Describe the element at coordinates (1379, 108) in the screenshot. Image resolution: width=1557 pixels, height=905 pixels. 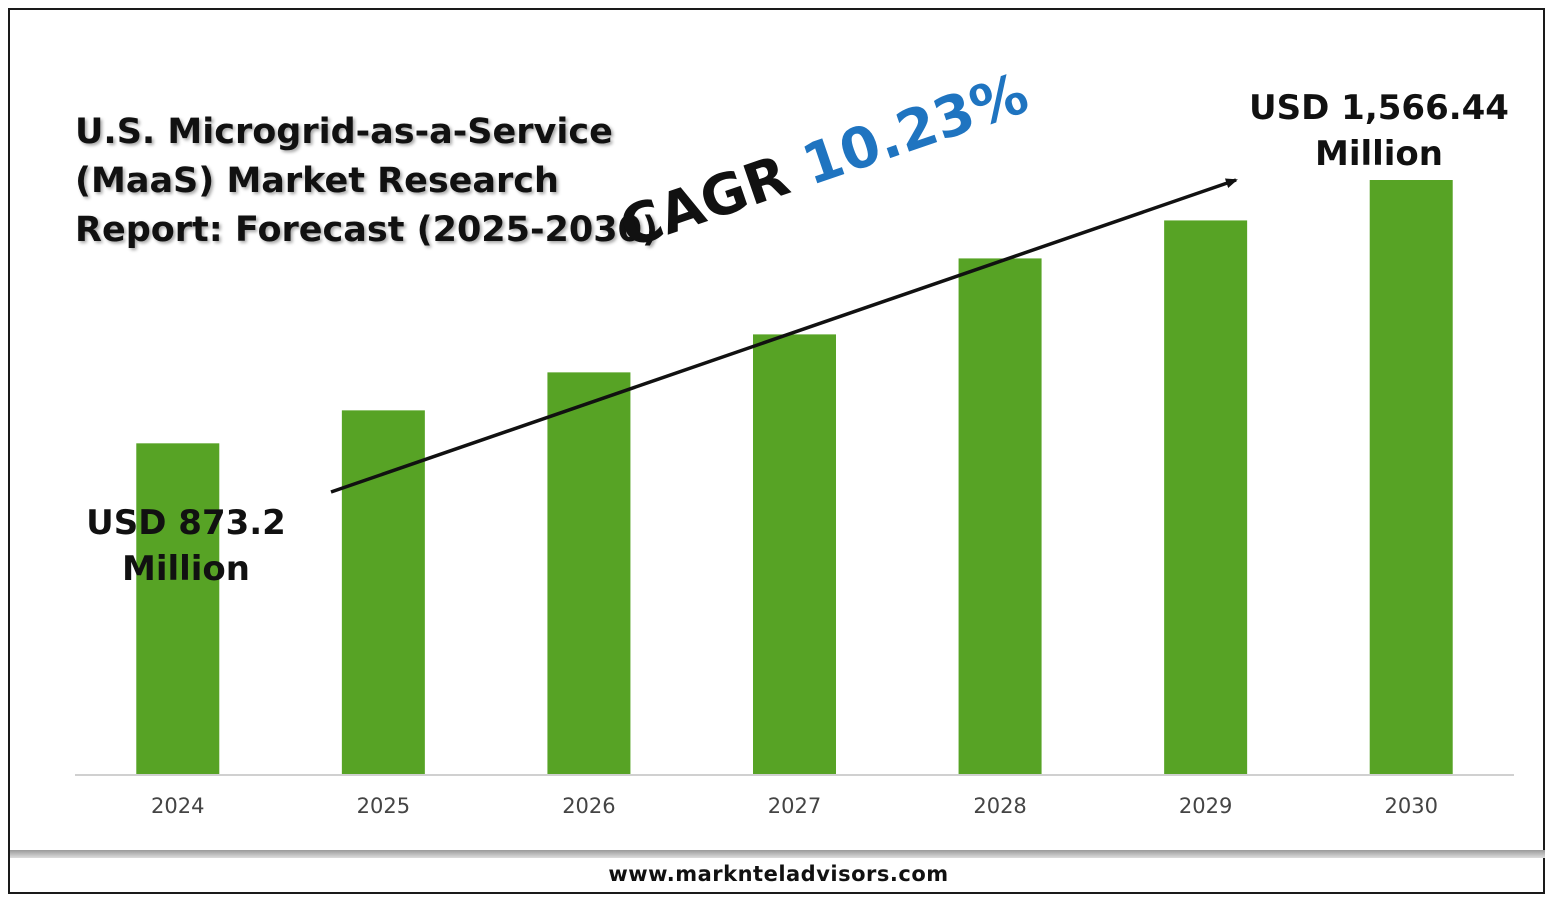
I see `end-value-line-1: USD 1,566.44` at that location.